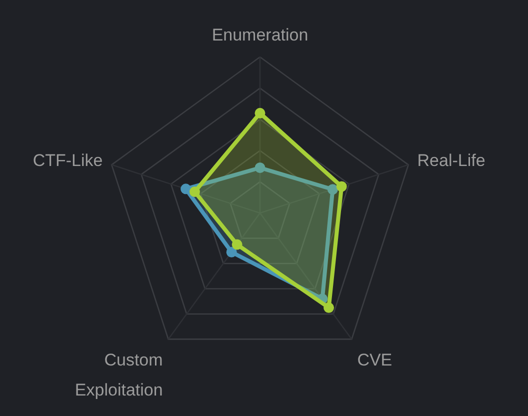  Describe the element at coordinates (451, 160) in the screenshot. I see `spoke-label: Real-Life` at that location.